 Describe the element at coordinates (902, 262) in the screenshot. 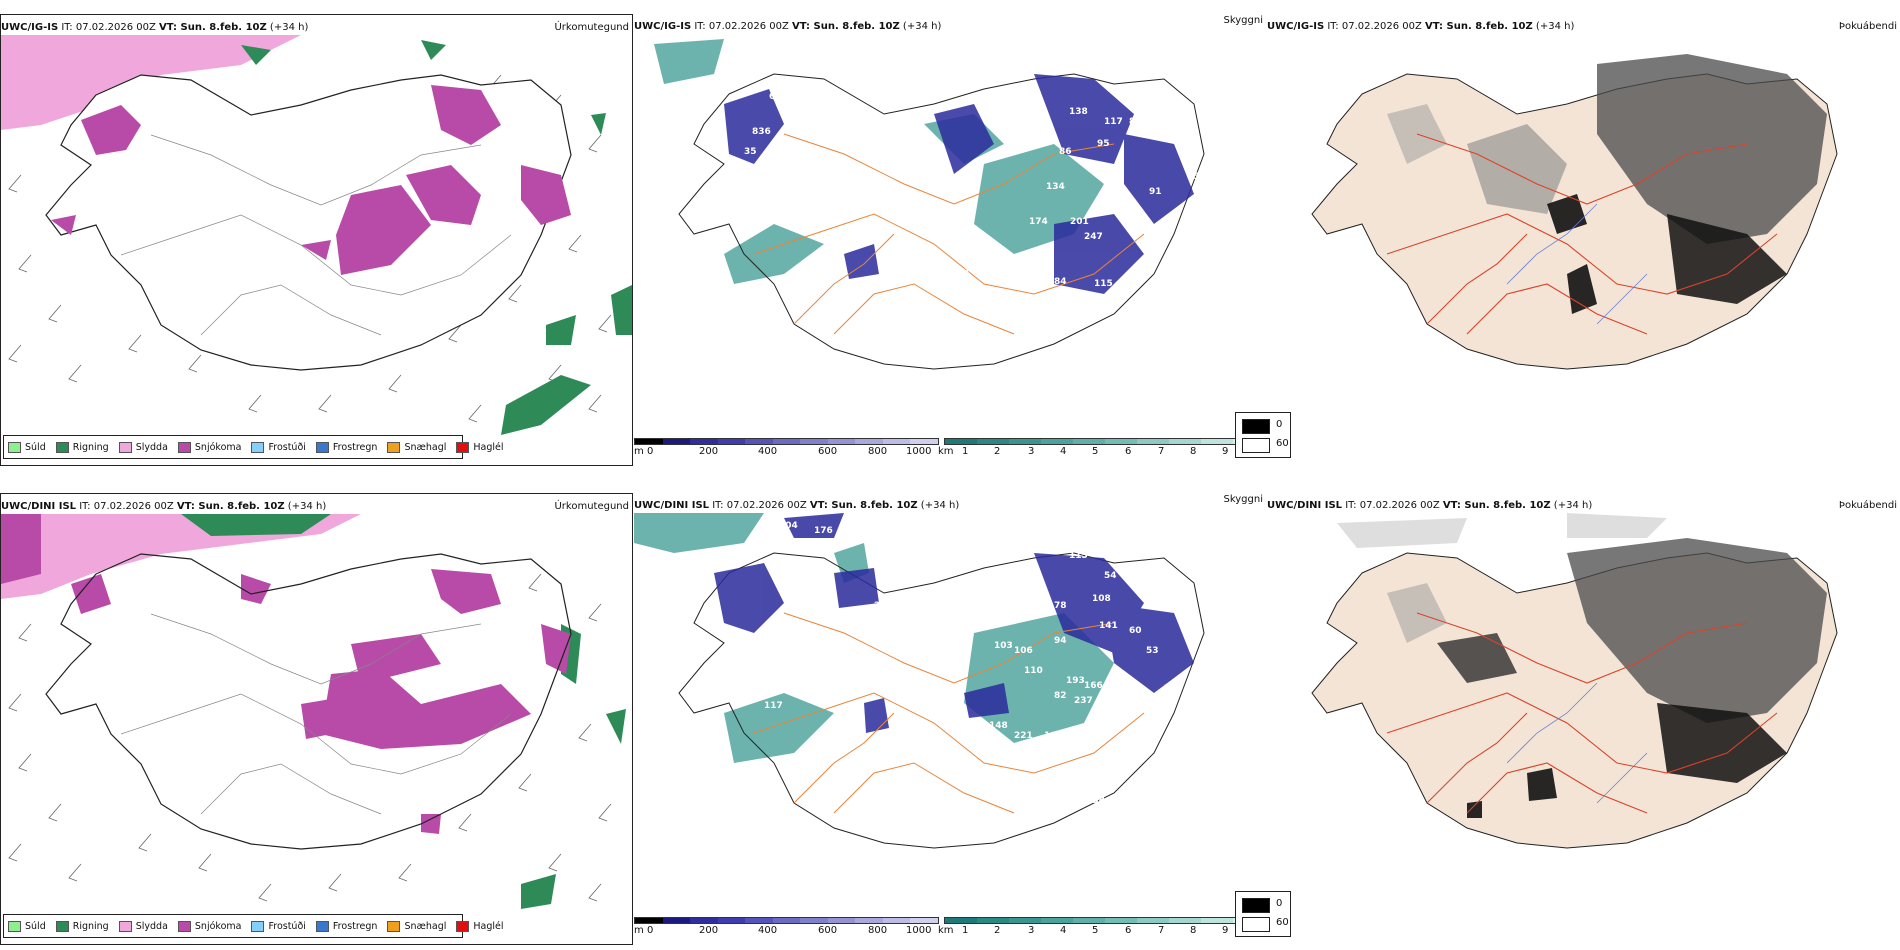

I see `vis-label: 89` at that location.